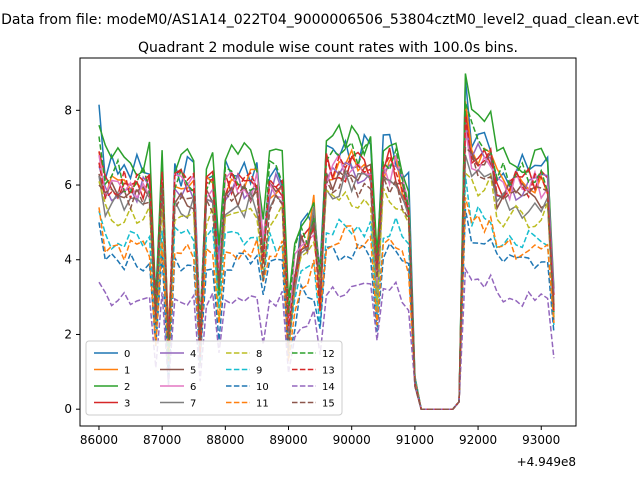  I want to click on y-tick-label: 4, so click(68, 260).